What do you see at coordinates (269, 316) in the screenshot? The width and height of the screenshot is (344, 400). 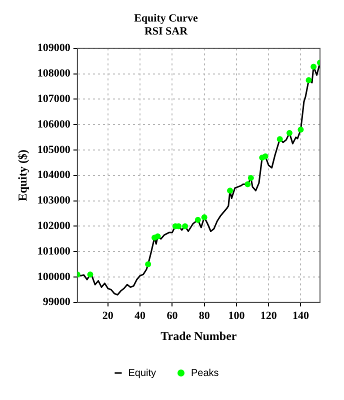 I see `x-tick-label: 120` at bounding box center [269, 316].